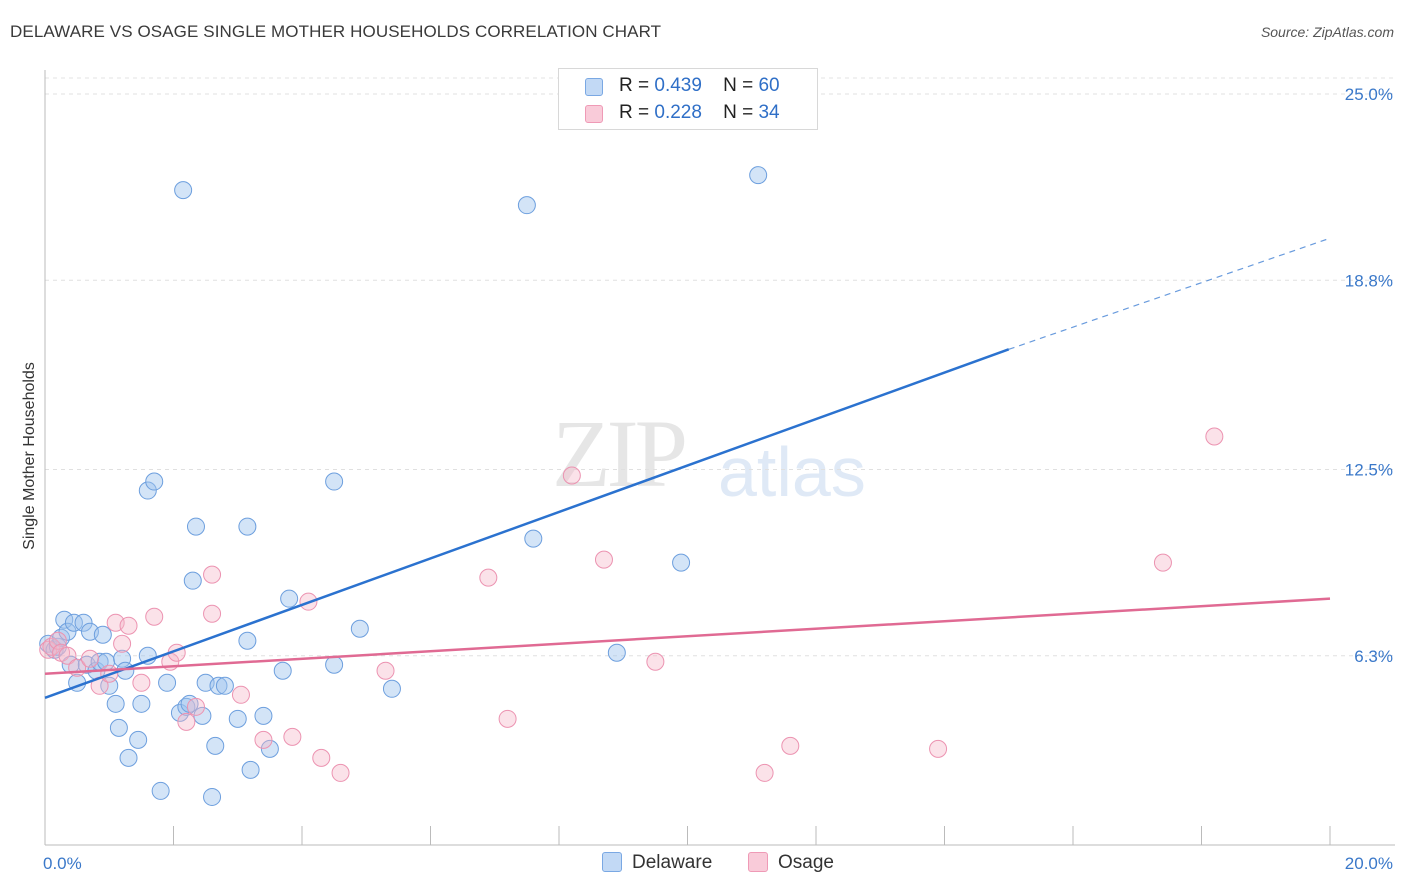 The height and width of the screenshot is (892, 1406). I want to click on bottom-legend-osage: Osage, so click(791, 864).